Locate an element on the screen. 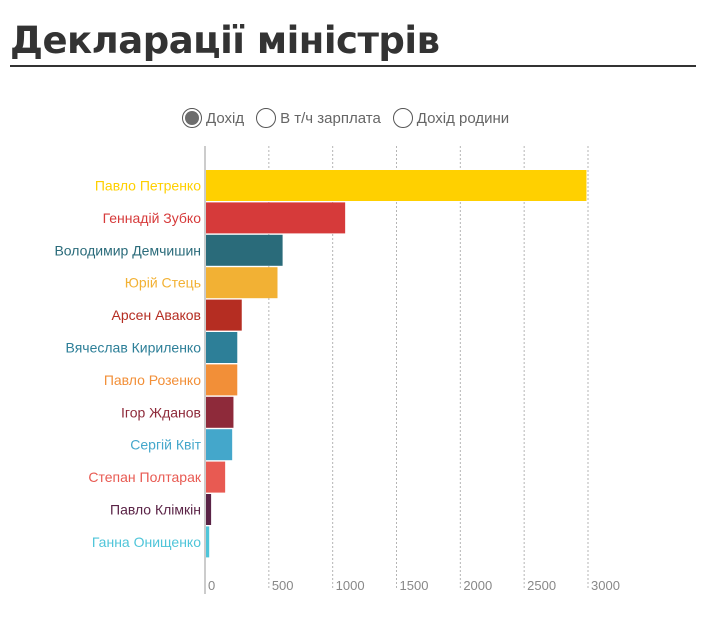 Image resolution: width=723 pixels, height=625 pixels. category-label-2: Геннадій Зубко is located at coordinates (152, 218).